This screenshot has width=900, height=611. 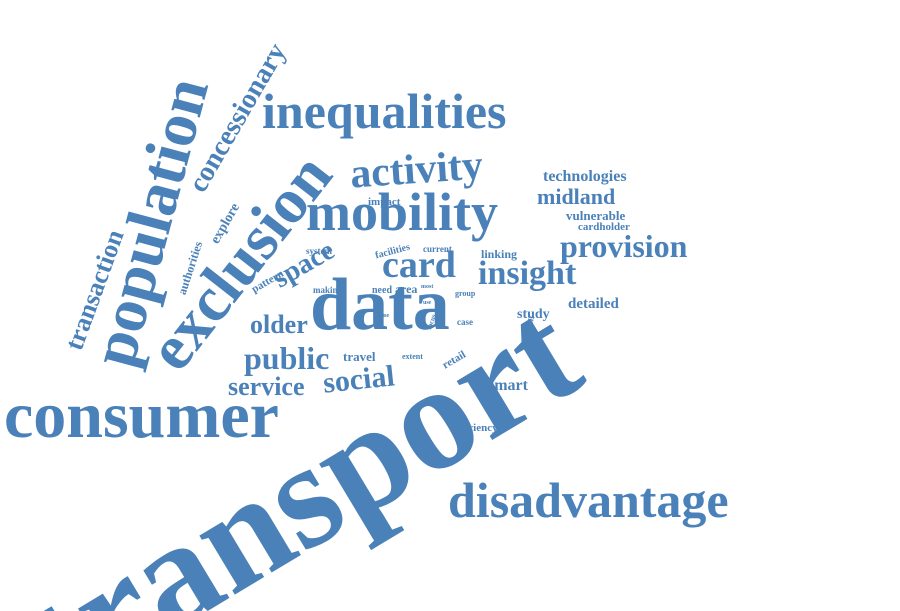 What do you see at coordinates (499, 254) in the screenshot?
I see `word-linking: linking` at bounding box center [499, 254].